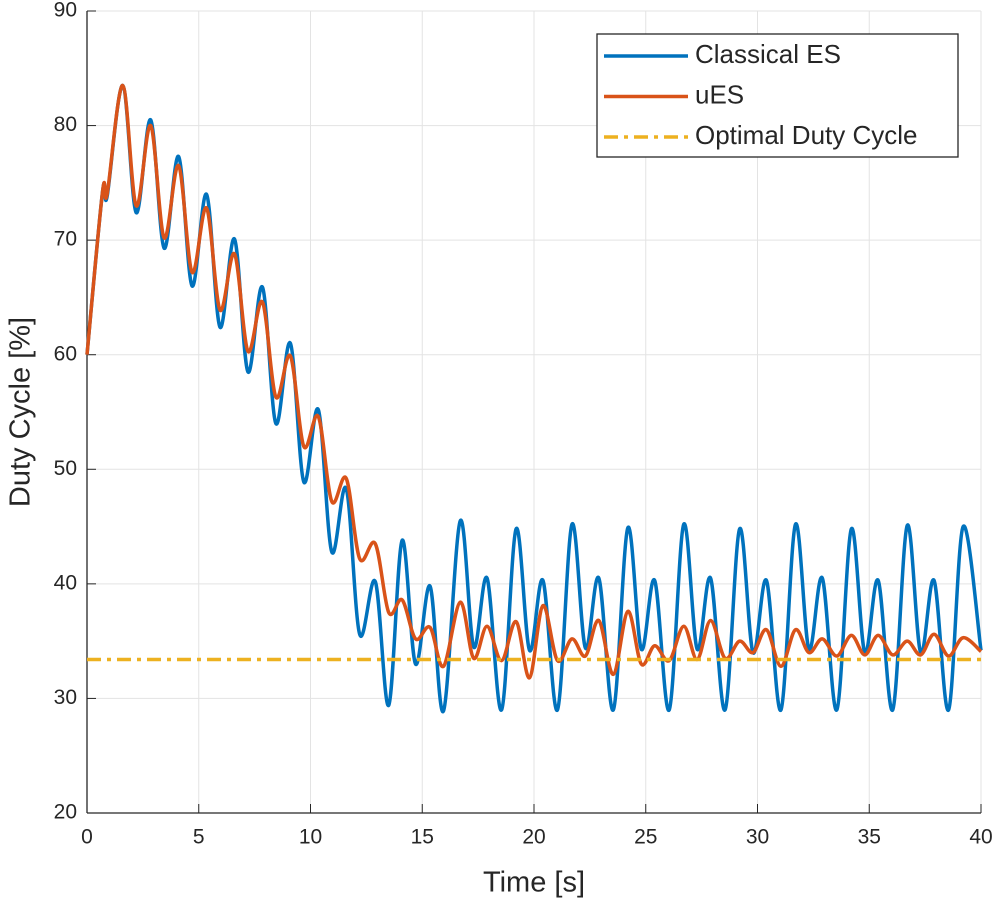  Describe the element at coordinates (65, 124) in the screenshot. I see `y-tick-label: 80` at that location.